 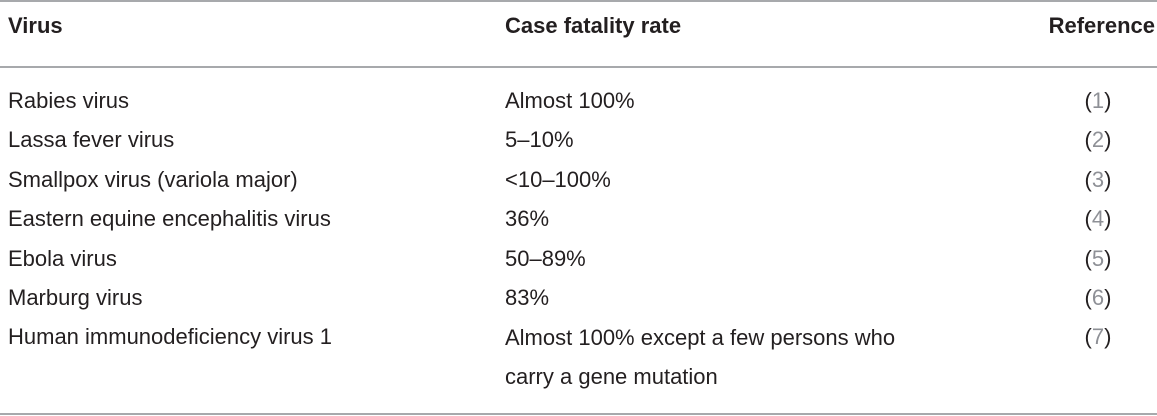 I want to click on cell-virus: Rabies virus, so click(x=69, y=100).